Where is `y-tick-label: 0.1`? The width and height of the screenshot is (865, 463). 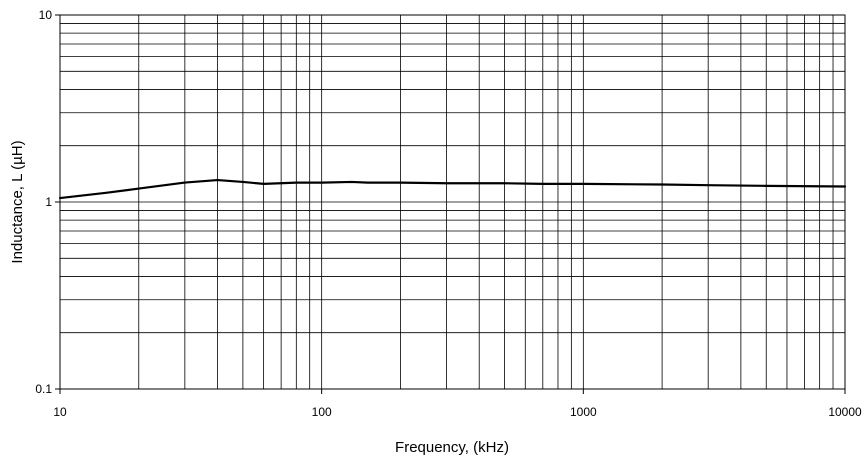
y-tick-label: 0.1 is located at coordinates (43, 389).